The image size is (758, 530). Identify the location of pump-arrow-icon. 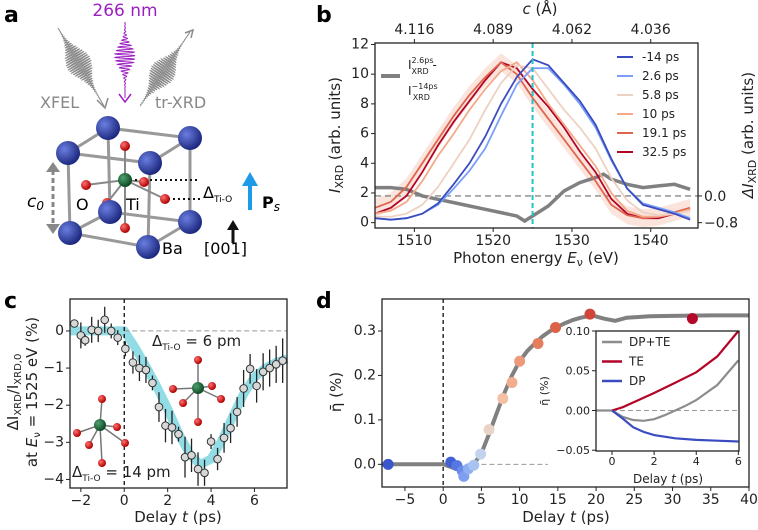
(125, 98).